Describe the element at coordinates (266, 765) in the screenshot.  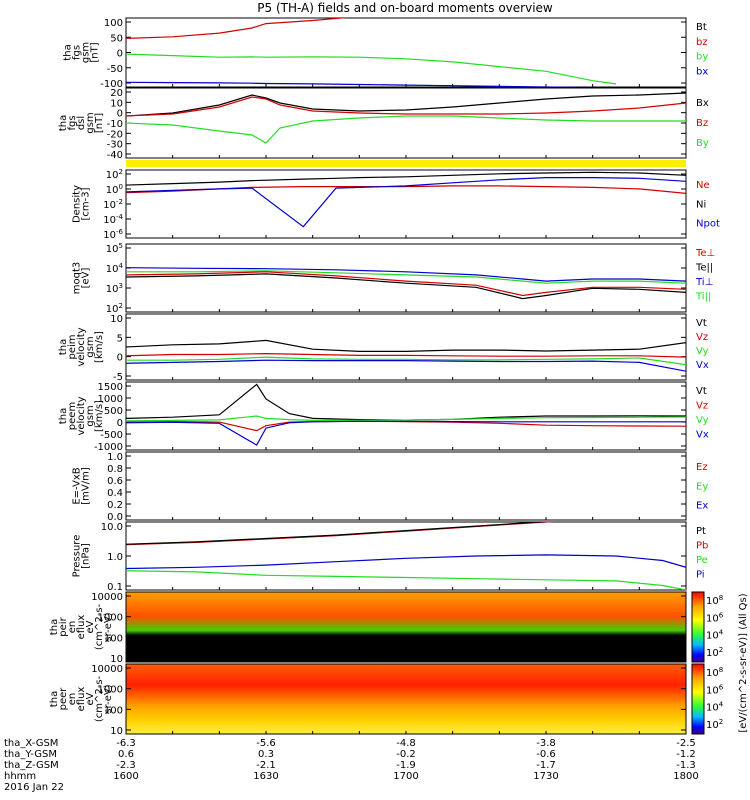
I see `x-row-value: -2.1` at that location.